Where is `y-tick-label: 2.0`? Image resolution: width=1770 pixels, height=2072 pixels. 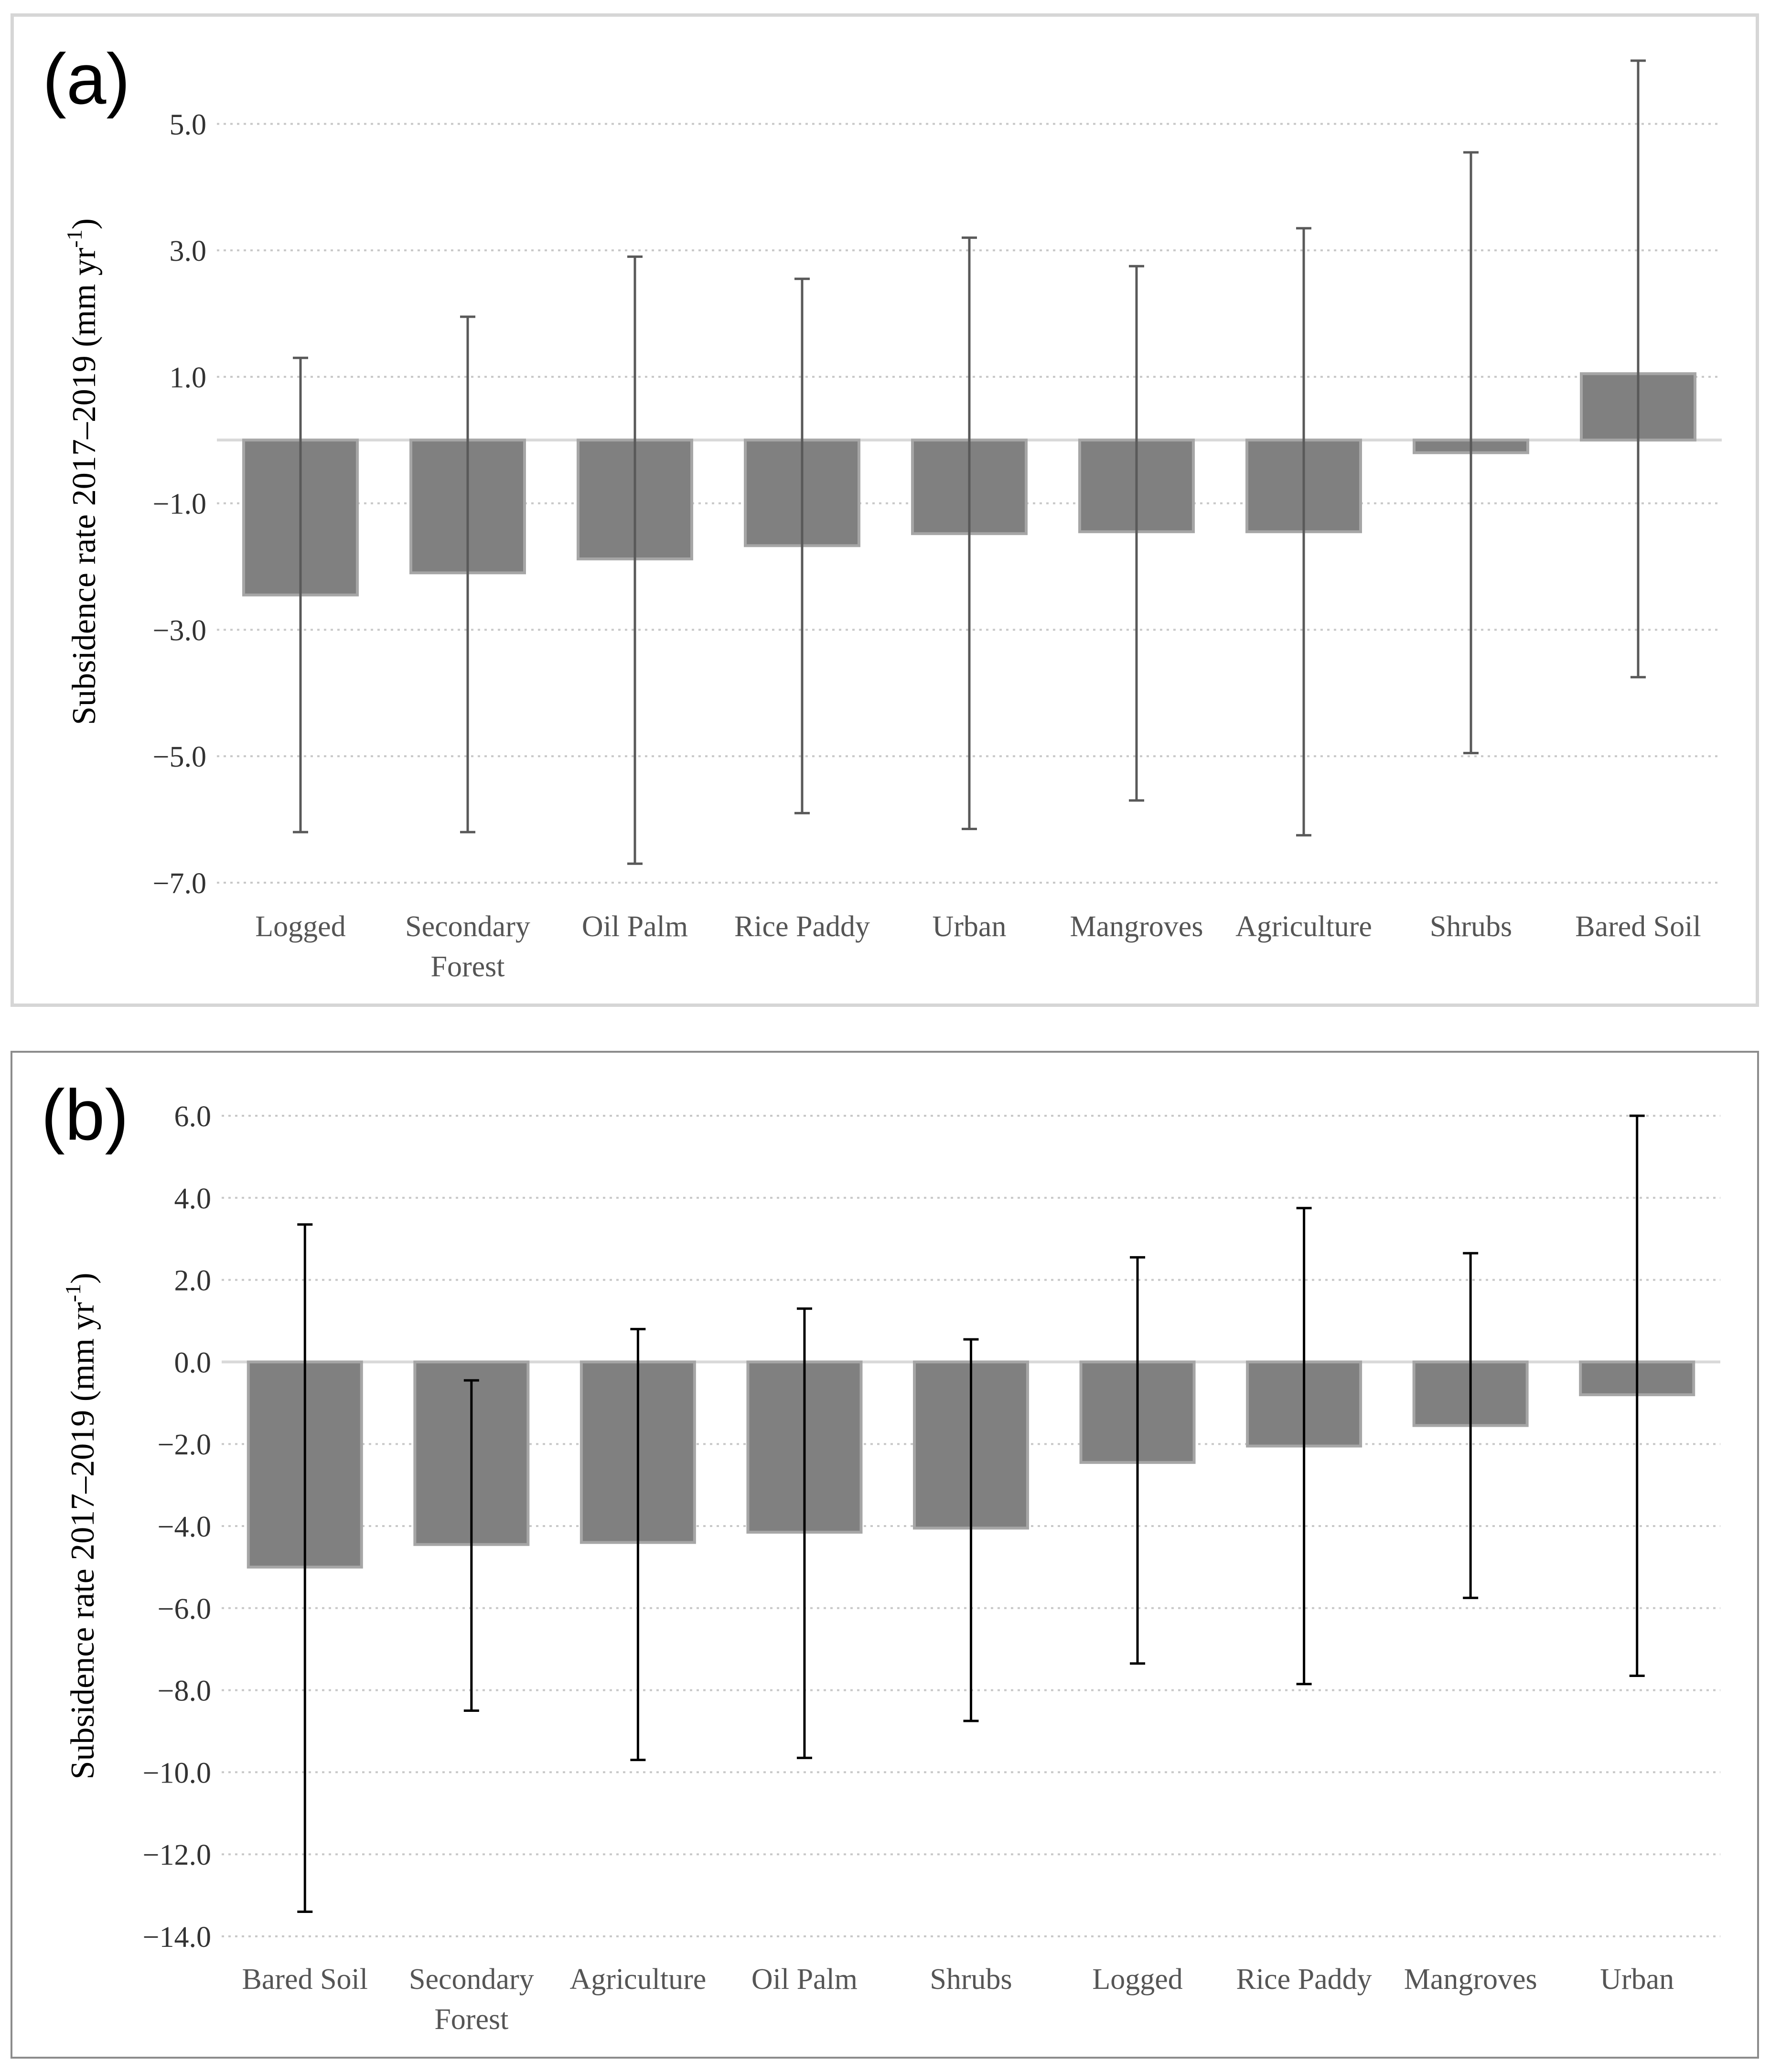 y-tick-label: 2.0 is located at coordinates (193, 1281).